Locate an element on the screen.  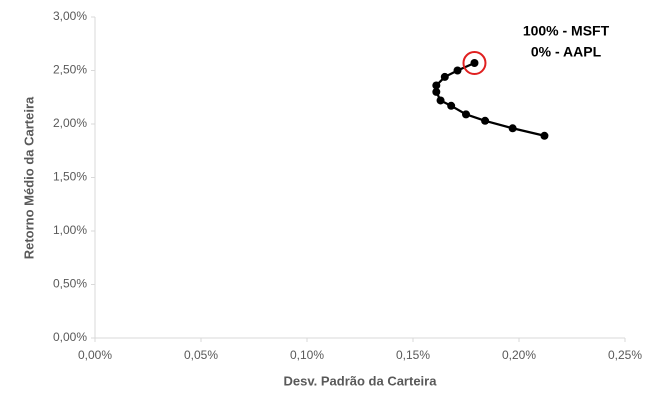
highlight-ring is located at coordinates (474, 63).